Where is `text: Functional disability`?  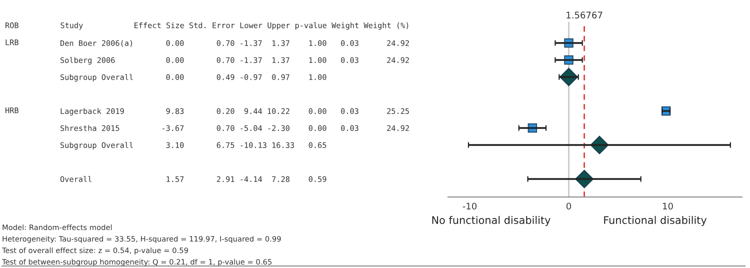
text: Functional disability is located at coordinates (655, 221).